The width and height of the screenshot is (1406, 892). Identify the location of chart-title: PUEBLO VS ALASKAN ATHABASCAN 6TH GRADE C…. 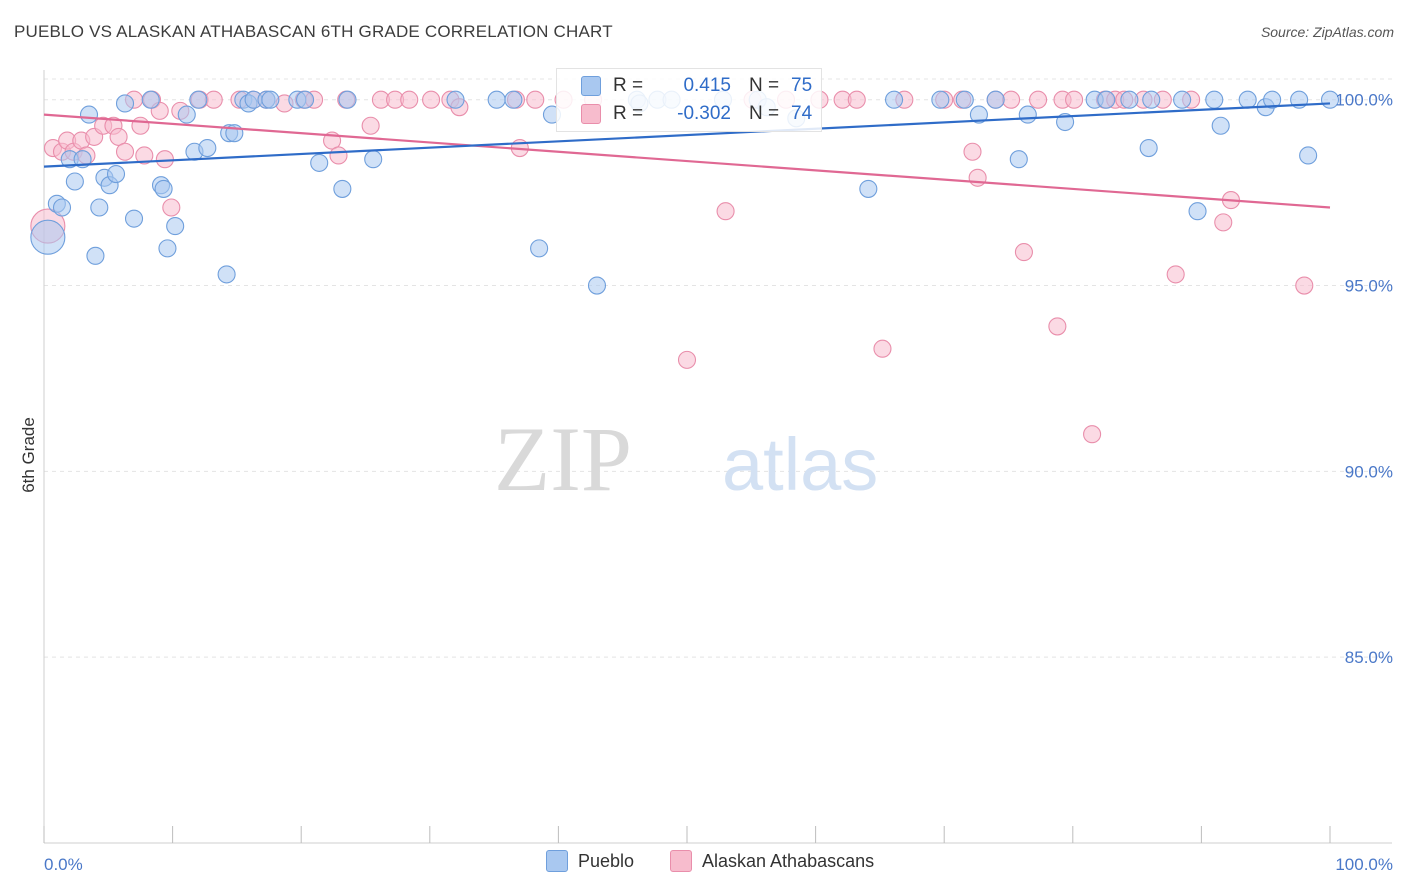
(313, 31).